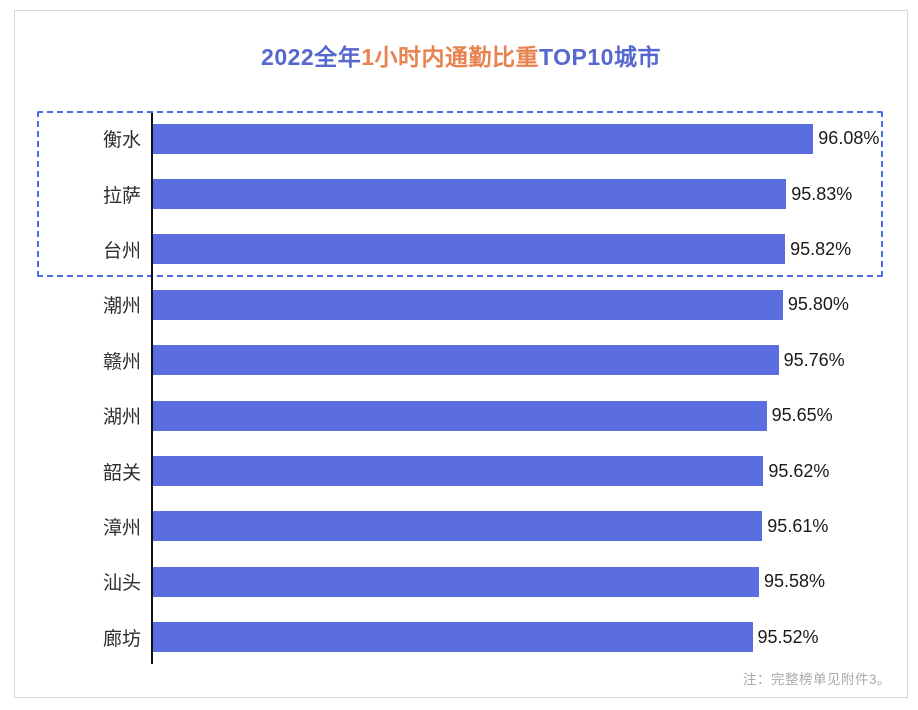 Image resolution: width=918 pixels, height=710 pixels. I want to click on chart-row: 湖州 95.65%, so click(461, 415).